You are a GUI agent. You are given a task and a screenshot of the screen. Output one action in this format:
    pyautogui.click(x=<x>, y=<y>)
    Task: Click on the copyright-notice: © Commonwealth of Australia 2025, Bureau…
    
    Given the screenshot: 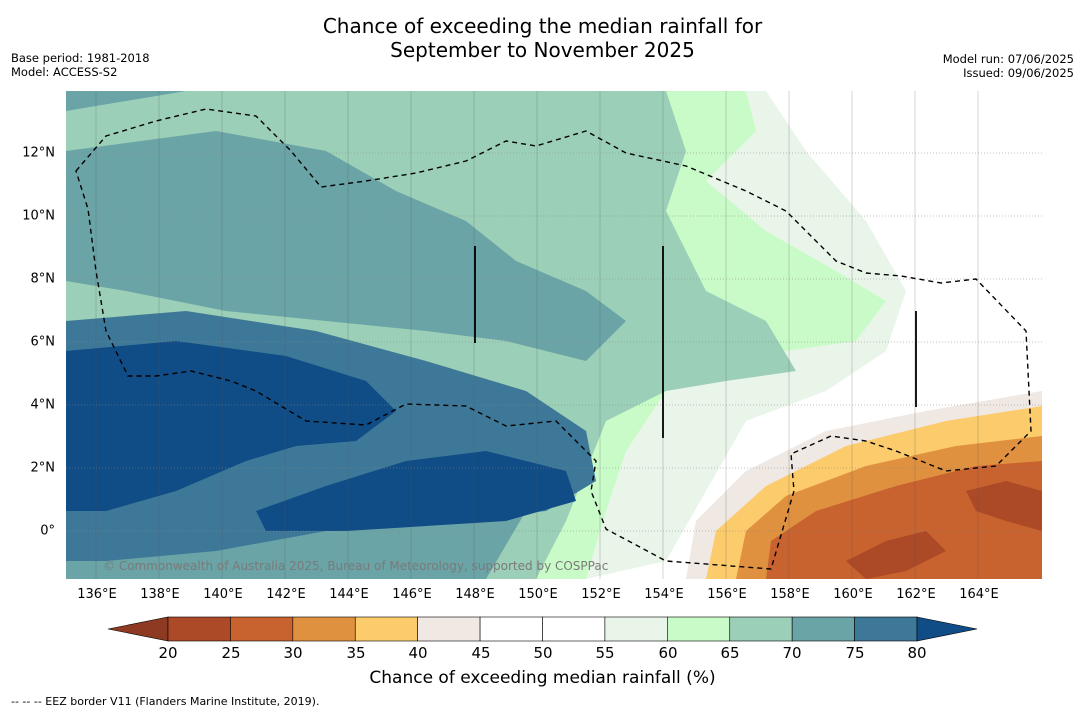 What is the action you would take?
    pyautogui.click(x=356, y=566)
    